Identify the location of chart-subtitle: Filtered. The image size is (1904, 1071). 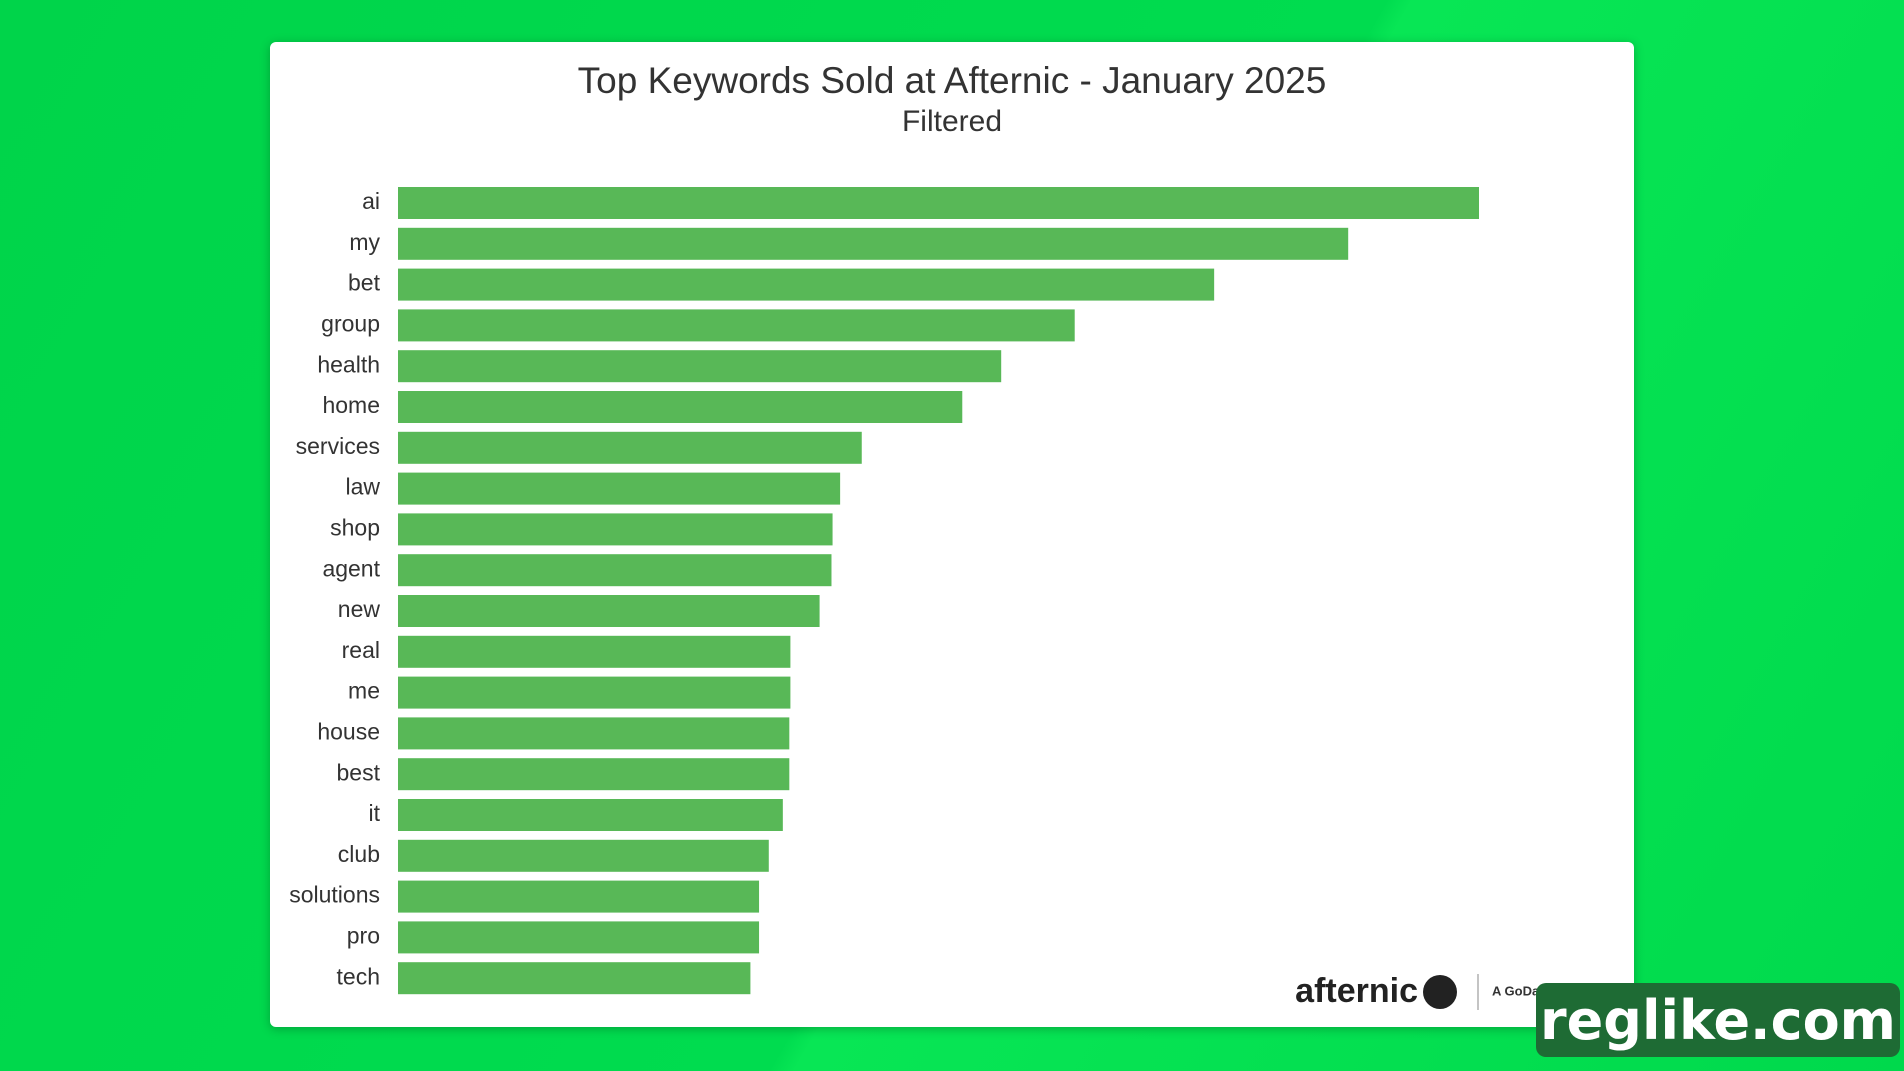
(952, 121).